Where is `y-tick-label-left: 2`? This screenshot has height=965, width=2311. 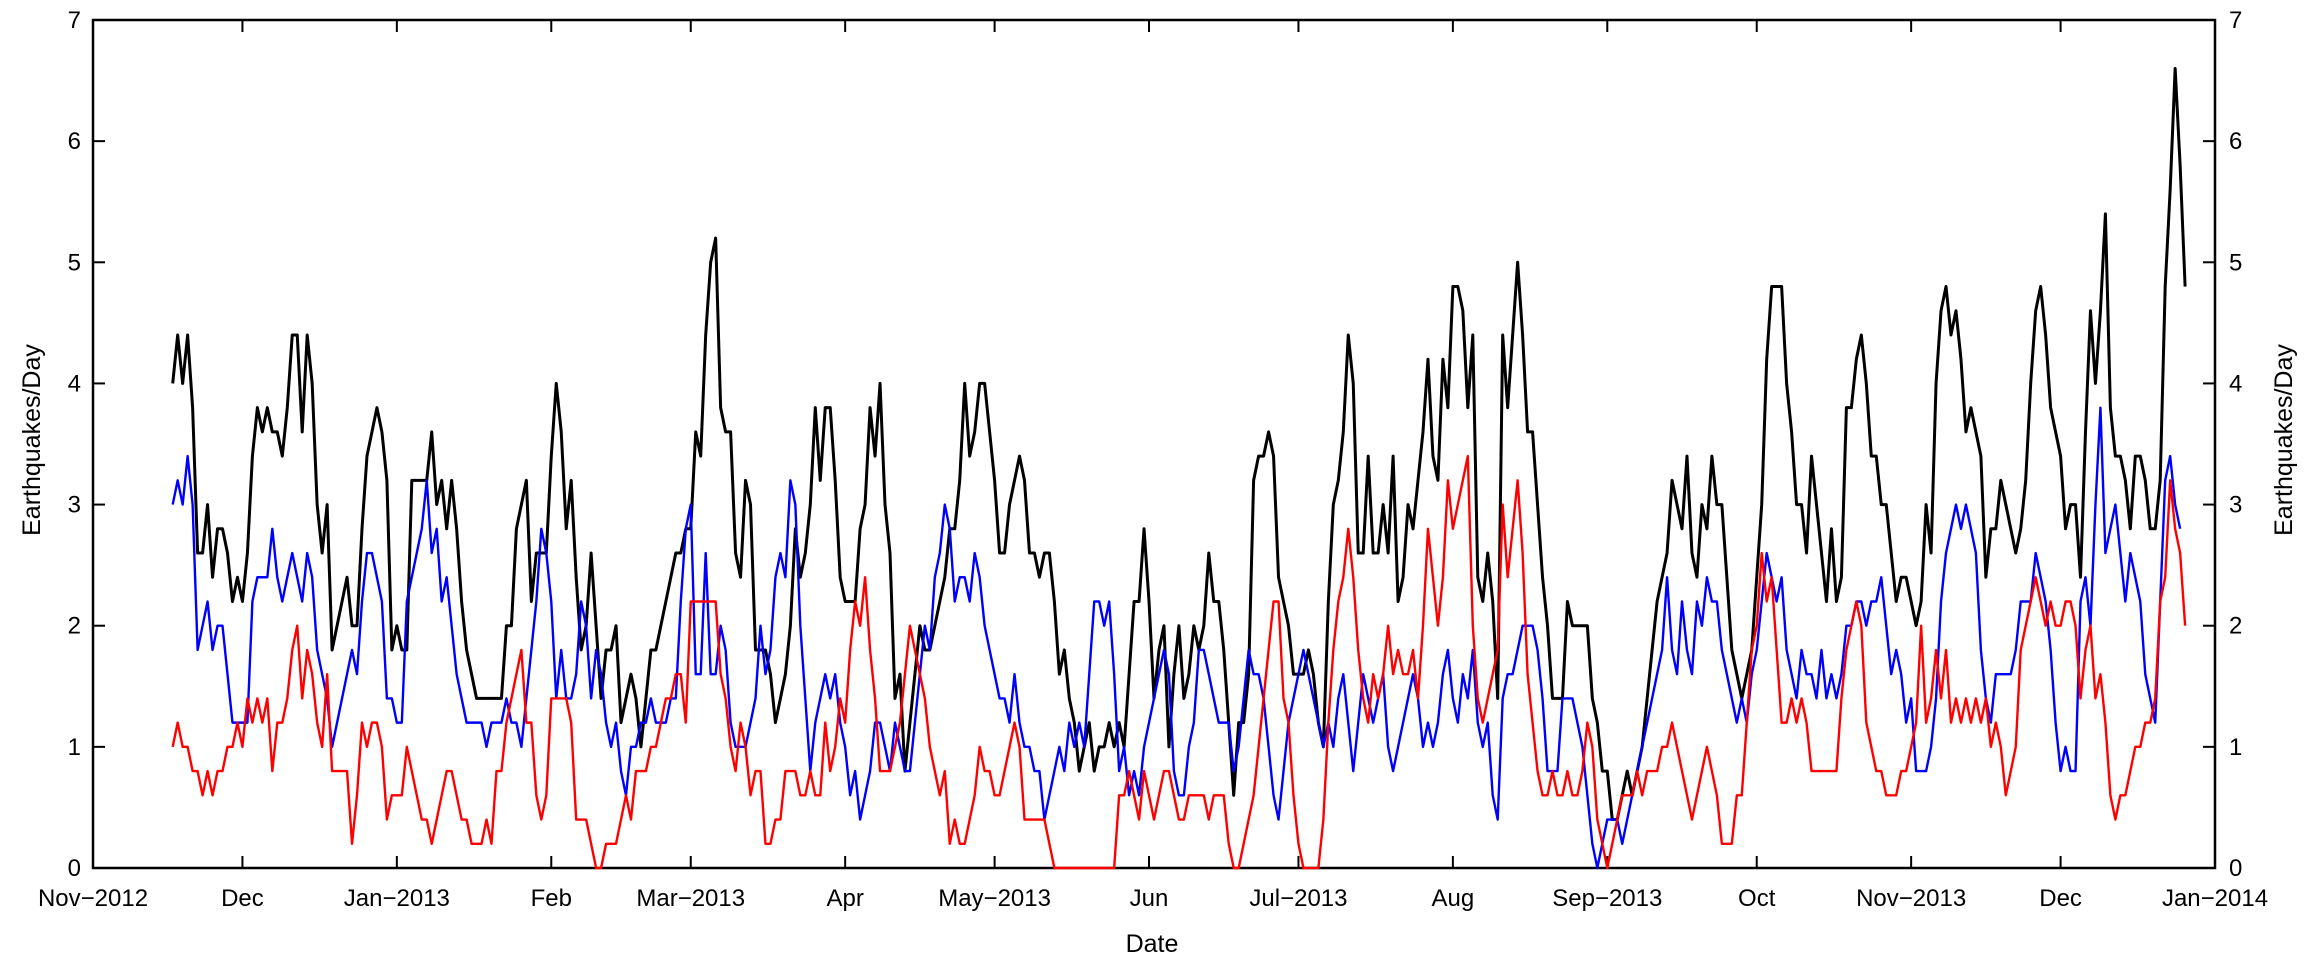 y-tick-label-left: 2 is located at coordinates (74, 626).